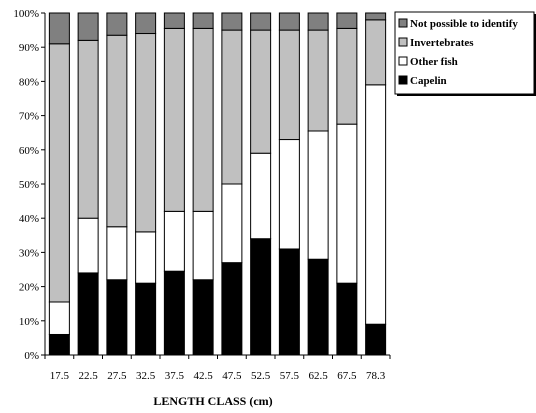 Image resolution: width=536 pixels, height=413 pixels. What do you see at coordinates (434, 62) in the screenshot?
I see `legend-label: Other fish` at bounding box center [434, 62].